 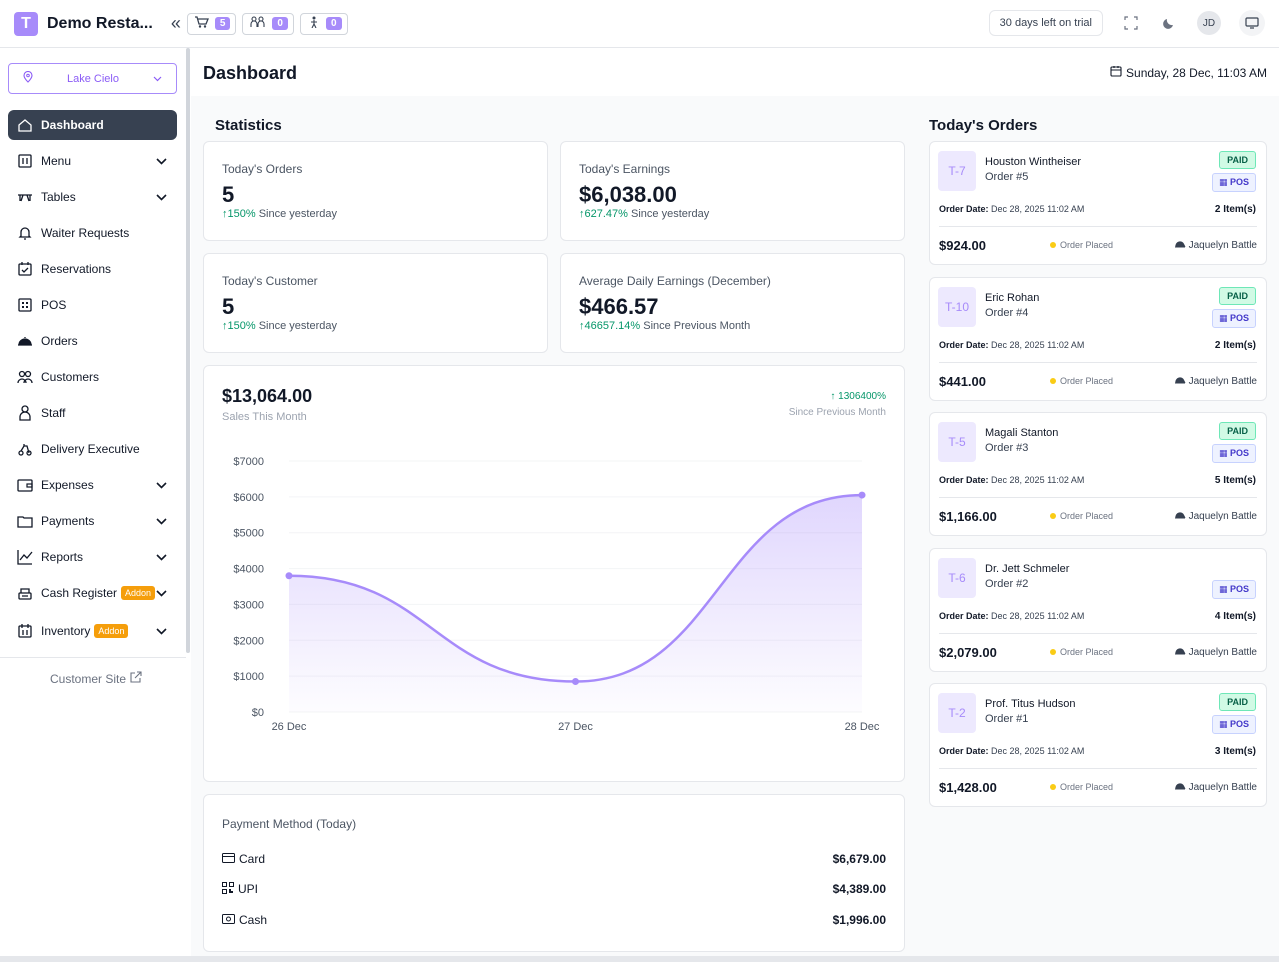 I want to click on payment-row-cash: Cash $1,996.00, so click(x=554, y=920).